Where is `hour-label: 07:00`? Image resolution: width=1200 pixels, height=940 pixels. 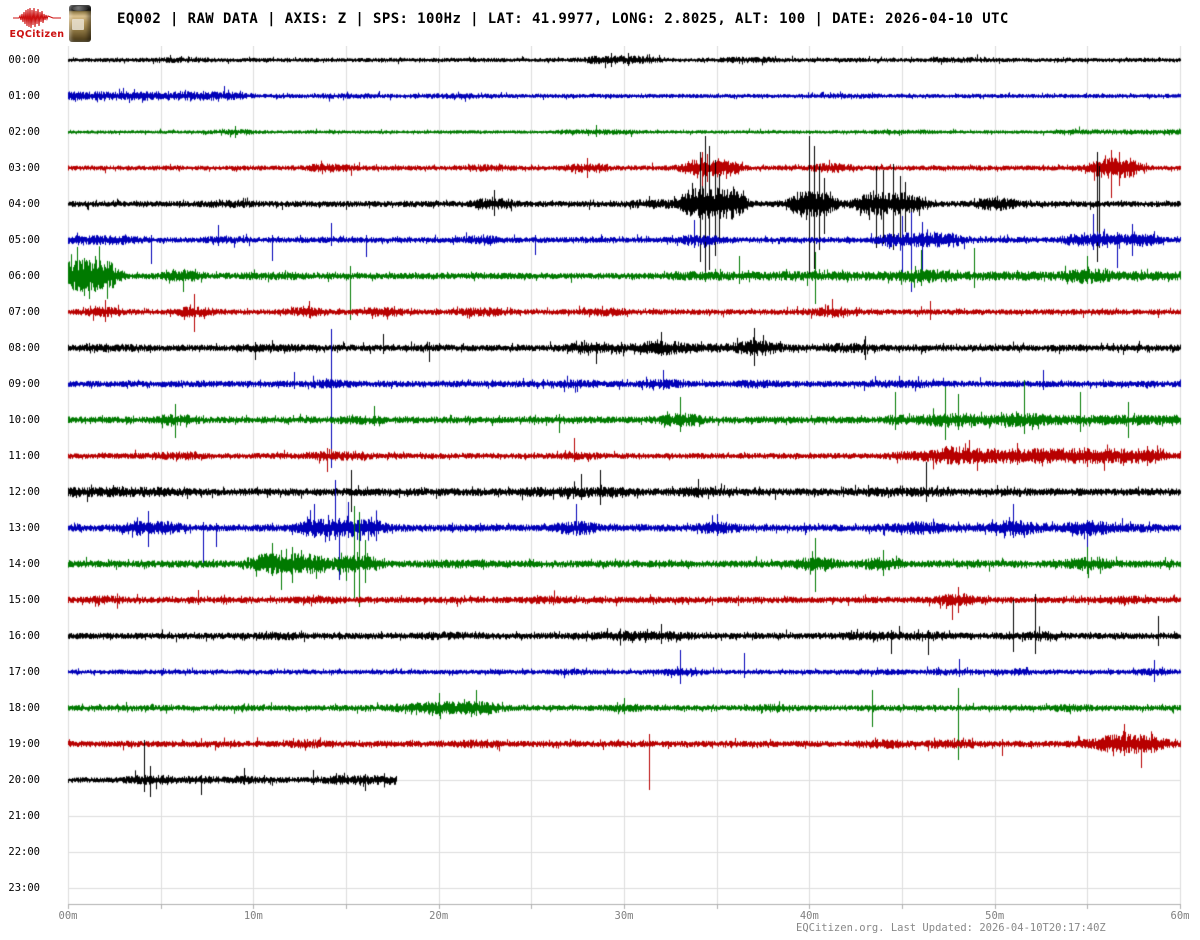 hour-label: 07:00 is located at coordinates (24, 312).